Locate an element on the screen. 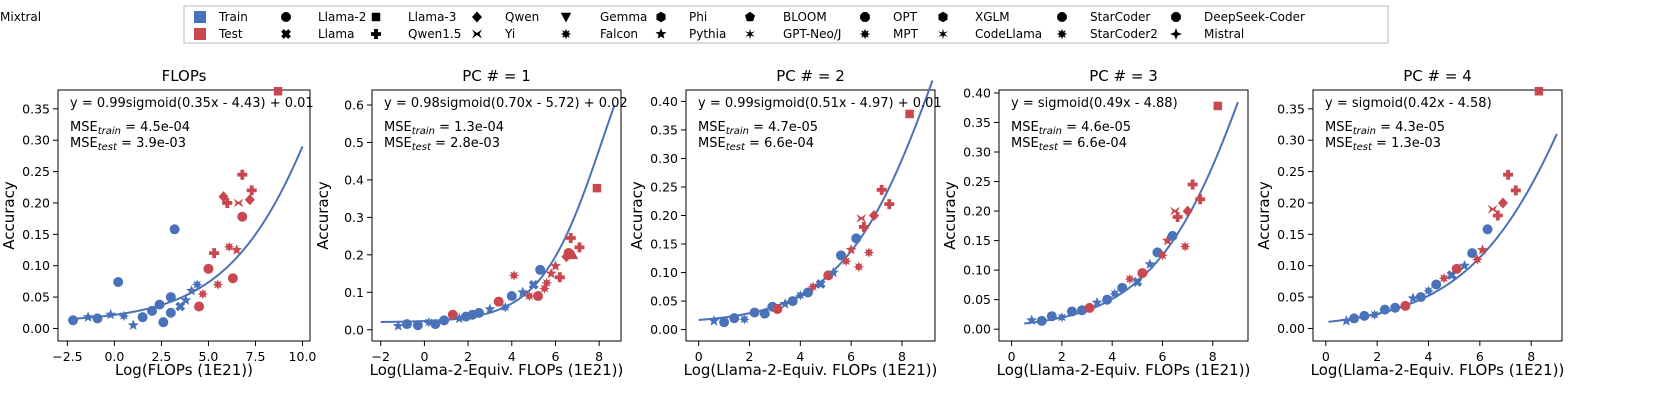 This screenshot has height=413, width=1661. mse-train-text: MSEtrain = 4.6e-05 is located at coordinates (1071, 128).